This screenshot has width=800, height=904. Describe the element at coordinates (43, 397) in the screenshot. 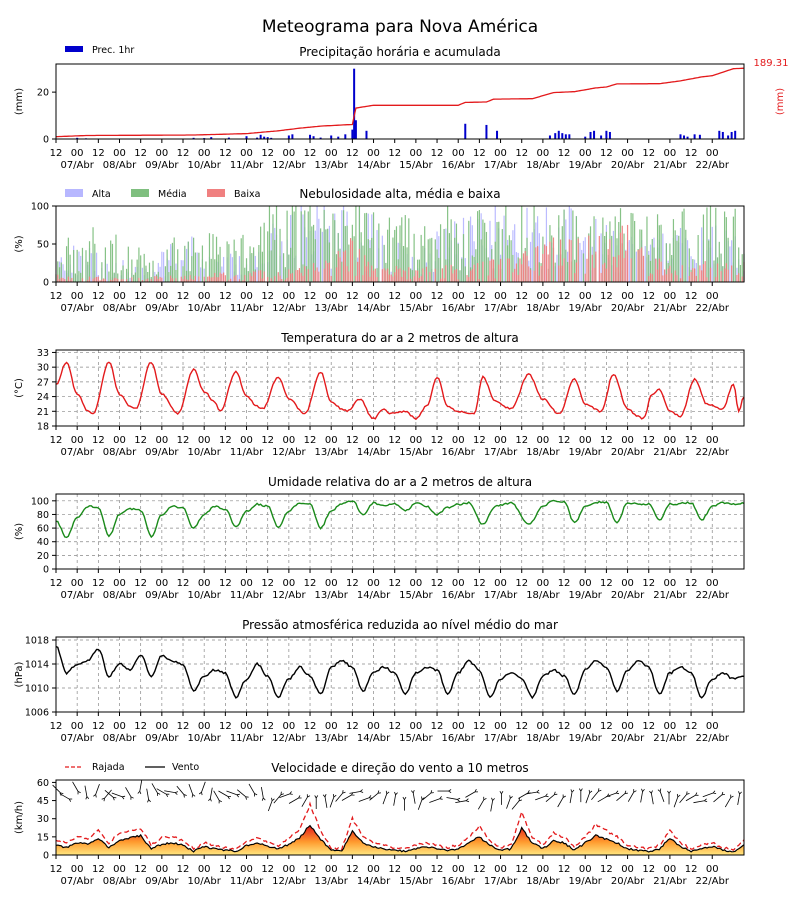

I see `temperature-y-tick-label: 24` at that location.